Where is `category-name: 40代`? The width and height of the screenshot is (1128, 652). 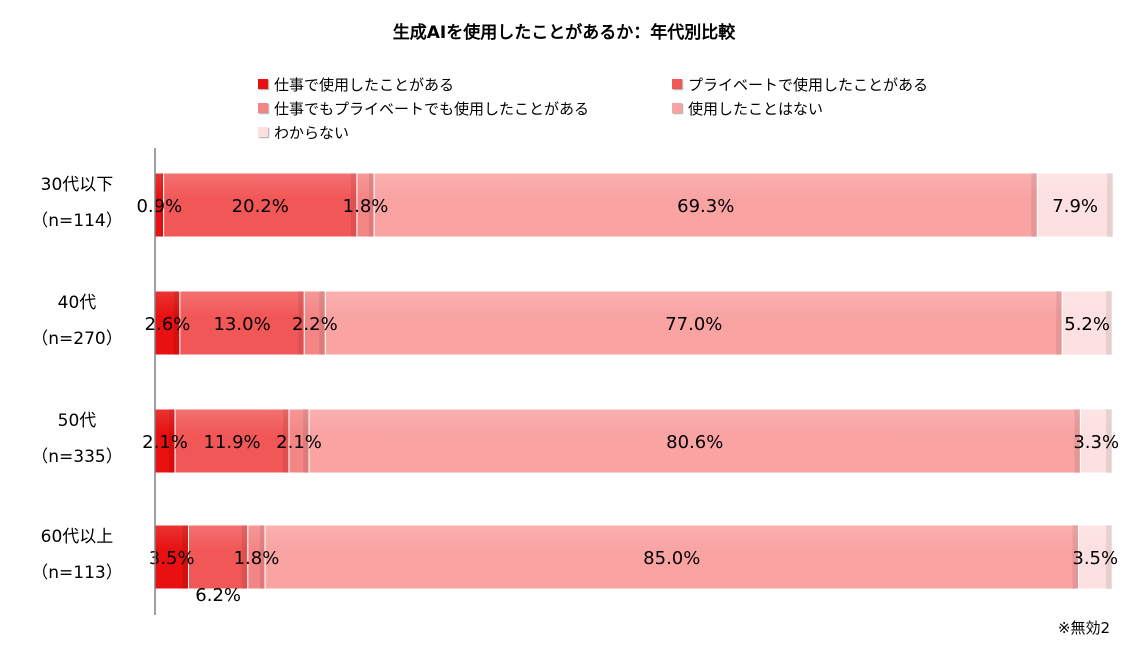 category-name: 40代 is located at coordinates (77, 303).